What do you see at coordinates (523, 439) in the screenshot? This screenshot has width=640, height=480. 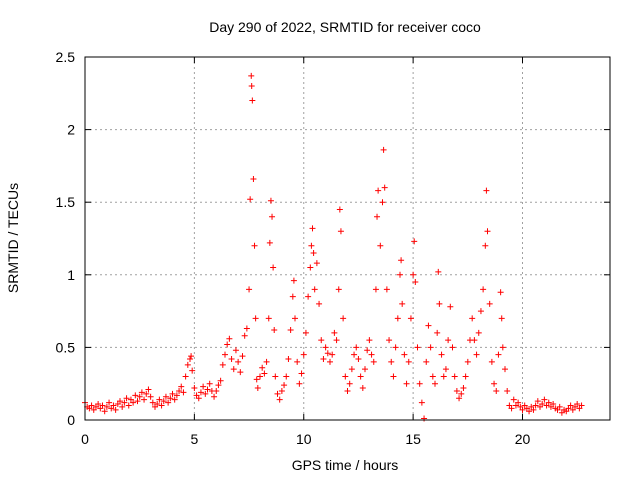 I see `x-tick-label: 20` at bounding box center [523, 439].